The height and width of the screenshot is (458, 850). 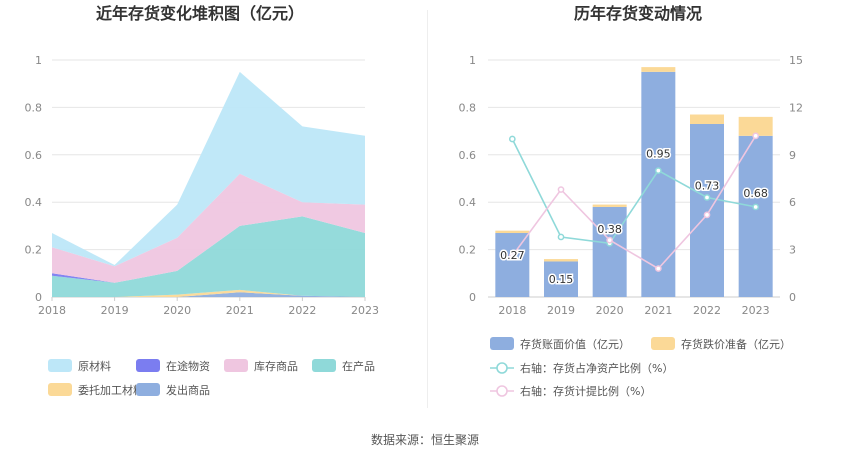 I want to click on legend-label: 右轴：存货计提比例（%）, so click(x=585, y=391).